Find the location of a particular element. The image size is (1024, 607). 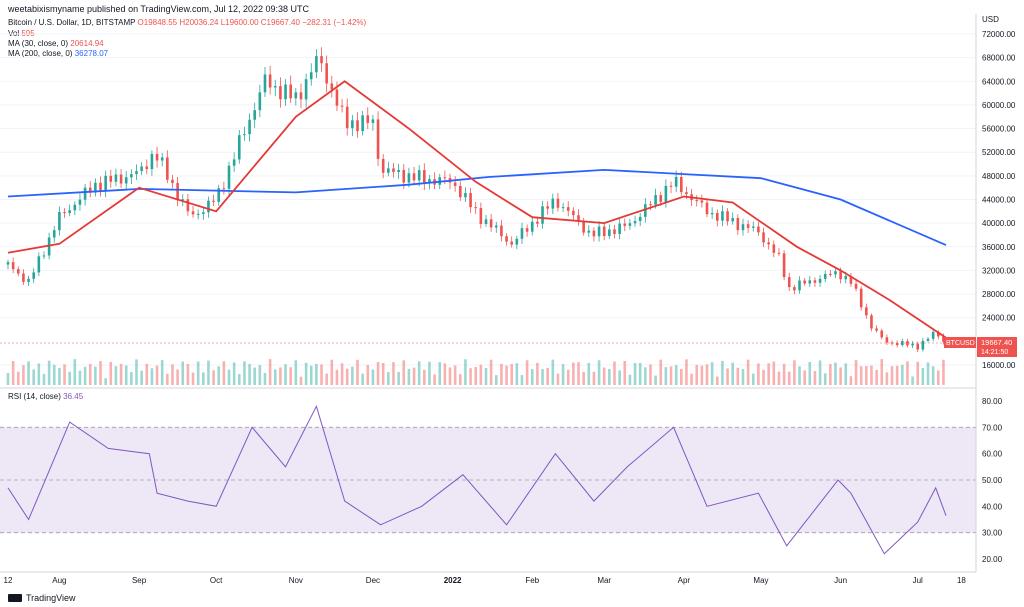

price-tick-label: 60000.00 is located at coordinates (999, 105).